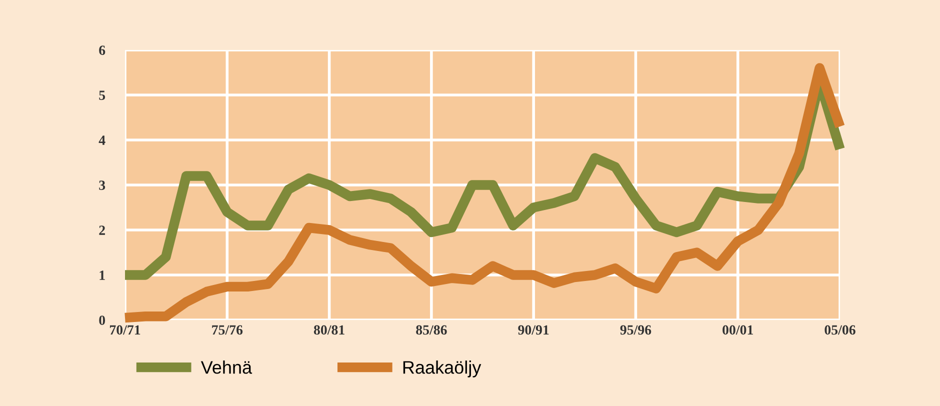  Describe the element at coordinates (431, 330) in the screenshot. I see `x-tick-label: 85/86` at that location.